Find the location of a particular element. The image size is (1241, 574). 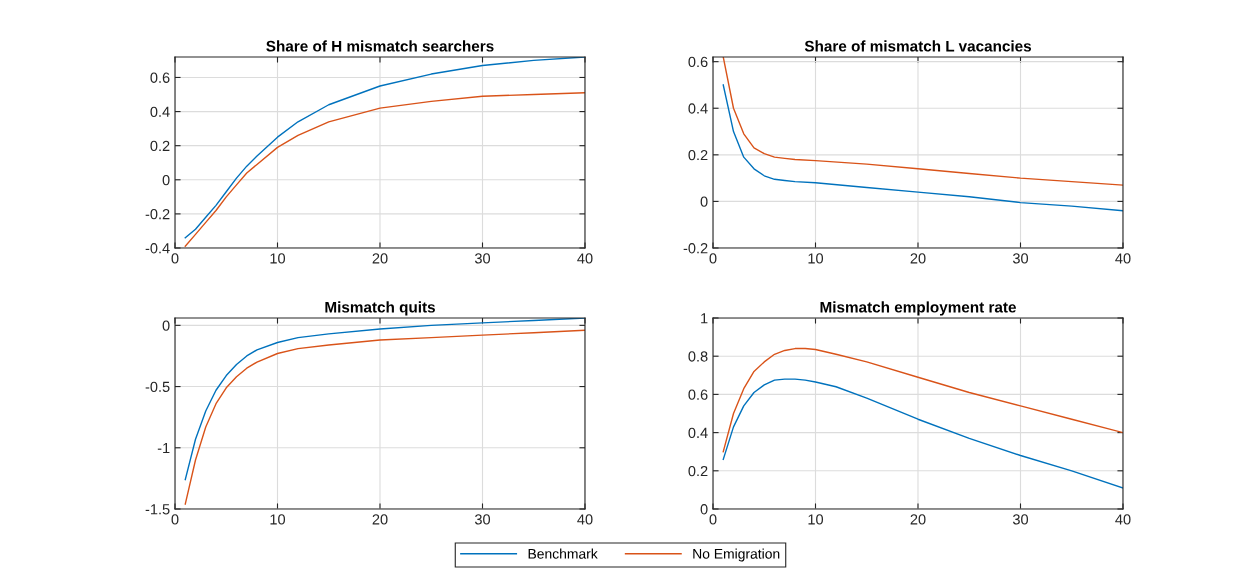

y-tick-label: 0.8 is located at coordinates (698, 356).